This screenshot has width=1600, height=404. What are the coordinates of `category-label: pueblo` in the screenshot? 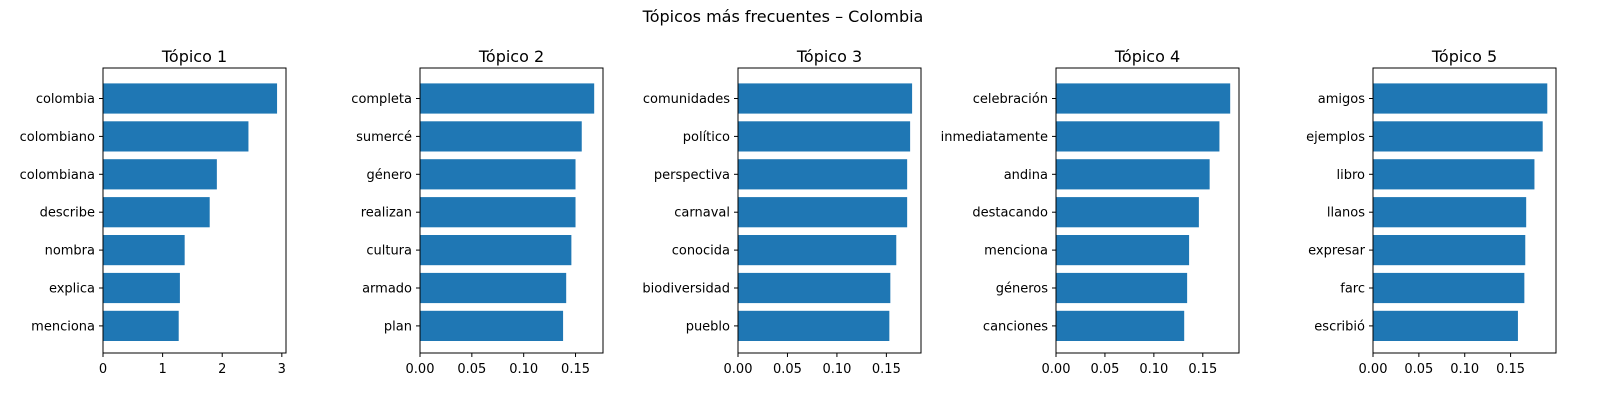 It's located at (708, 326).